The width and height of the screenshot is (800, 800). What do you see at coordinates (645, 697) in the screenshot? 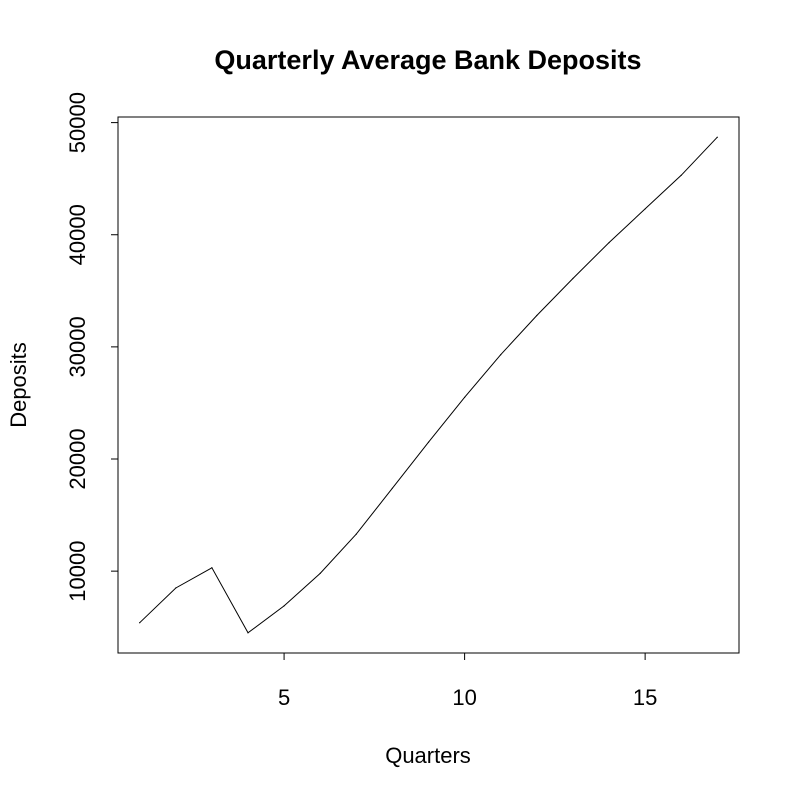
I see `x-tick-label: 15` at bounding box center [645, 697].